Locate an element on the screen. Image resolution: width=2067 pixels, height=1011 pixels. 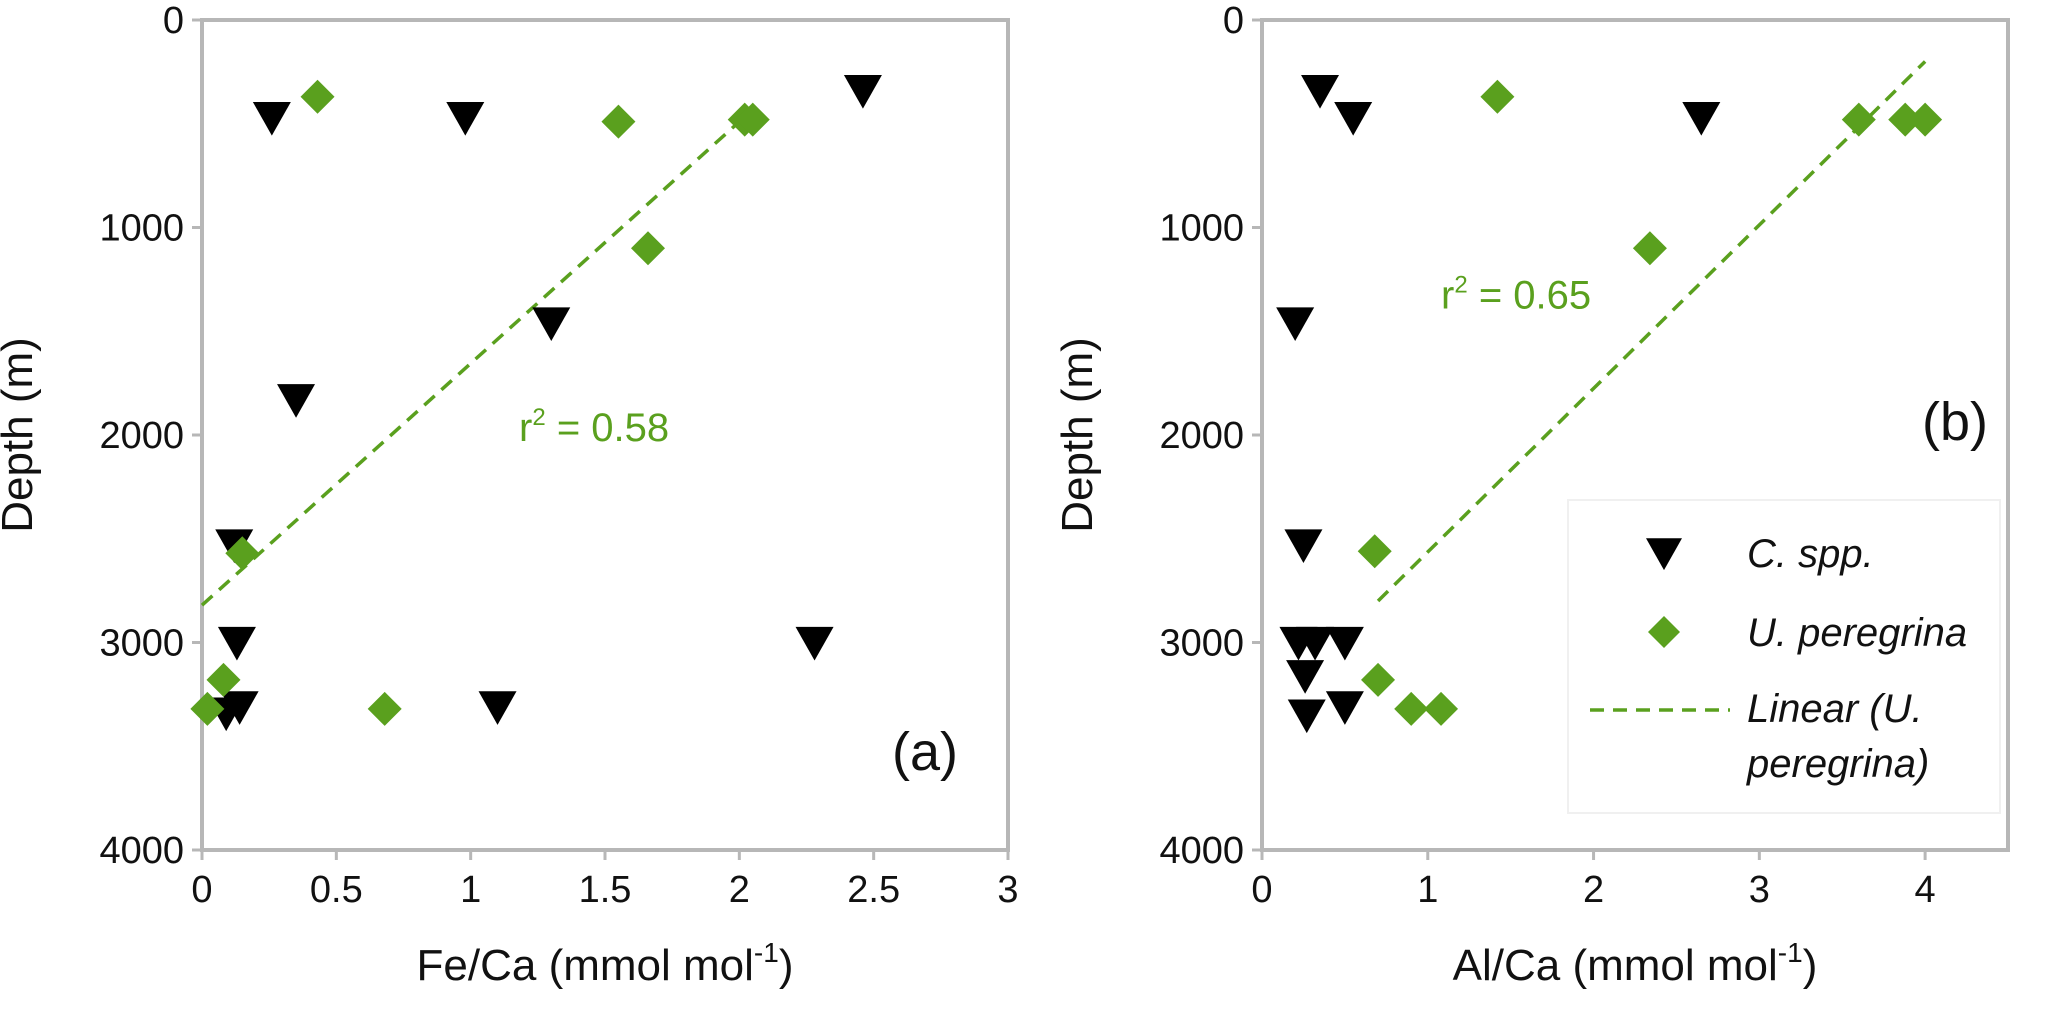
r-squared-annotation: r2 = 0.65 is located at coordinates (1516, 294).